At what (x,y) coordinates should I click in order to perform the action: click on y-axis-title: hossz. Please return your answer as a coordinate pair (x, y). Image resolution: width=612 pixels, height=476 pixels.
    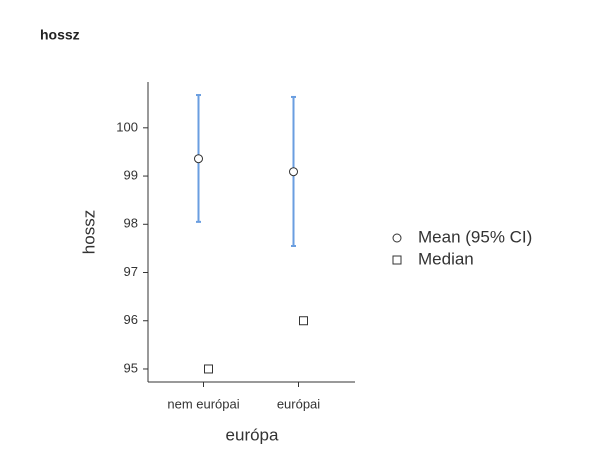
    Looking at the image, I should click on (88, 232).